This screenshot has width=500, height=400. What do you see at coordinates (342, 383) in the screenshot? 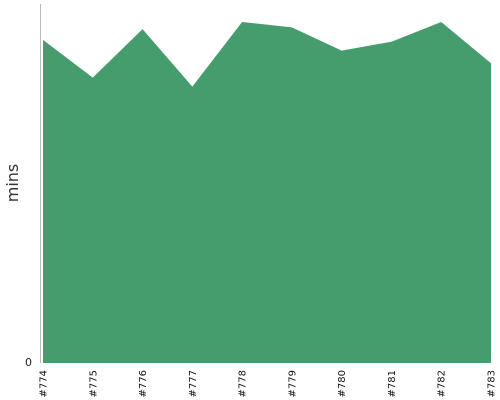
I see `x-tick-label: #780` at bounding box center [342, 383].